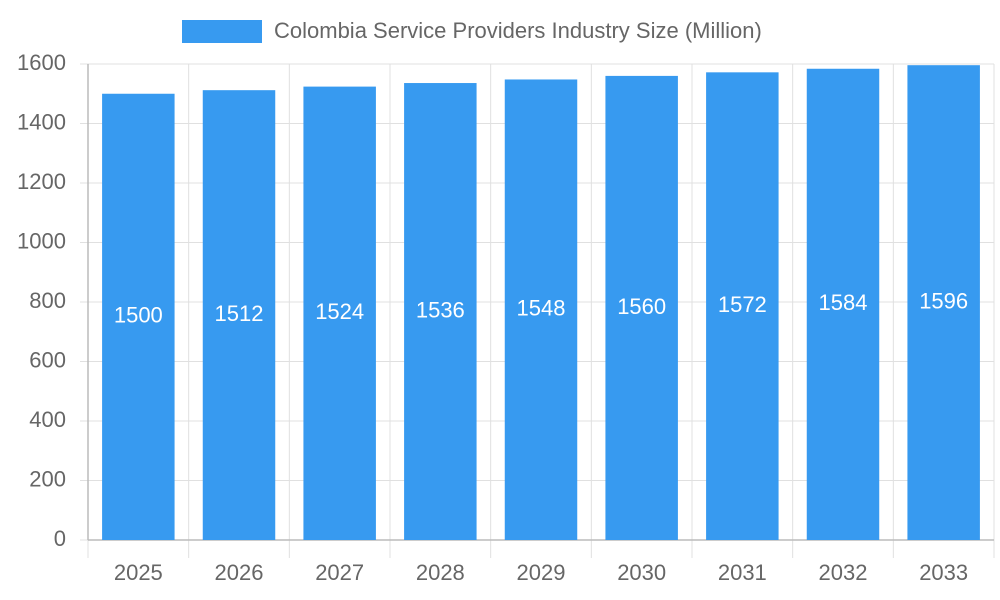 The image size is (1000, 600). I want to click on data-label: 1524, so click(339, 311).